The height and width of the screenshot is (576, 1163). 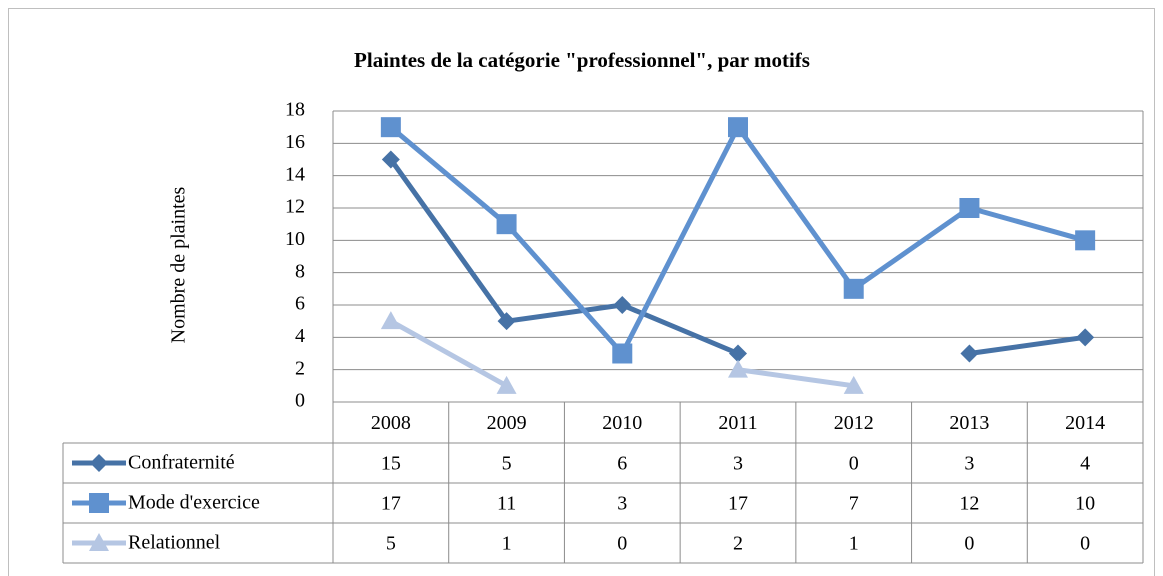 What do you see at coordinates (194, 503) in the screenshot?
I see `legend-label: Mode d'exercice` at bounding box center [194, 503].